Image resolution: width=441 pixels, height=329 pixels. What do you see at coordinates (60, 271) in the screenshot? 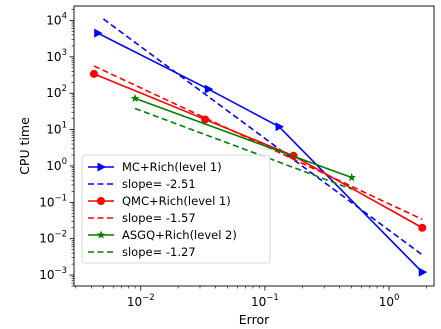
I see `tick-exponent: −3` at bounding box center [60, 271].